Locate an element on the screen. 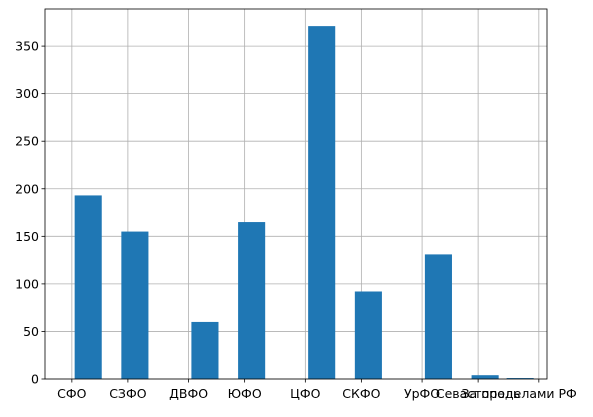 This screenshot has width=593, height=417. x-tick-label: СЗФО is located at coordinates (128, 393).